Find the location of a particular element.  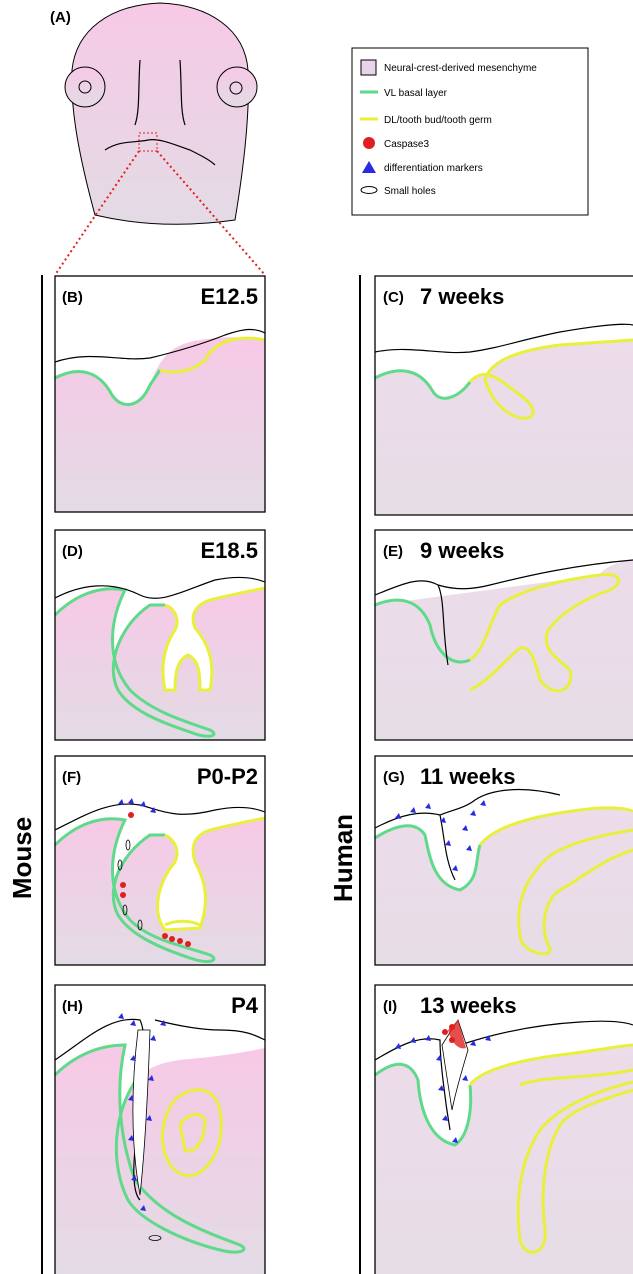

panel-title: E12.5 is located at coordinates (230, 296).